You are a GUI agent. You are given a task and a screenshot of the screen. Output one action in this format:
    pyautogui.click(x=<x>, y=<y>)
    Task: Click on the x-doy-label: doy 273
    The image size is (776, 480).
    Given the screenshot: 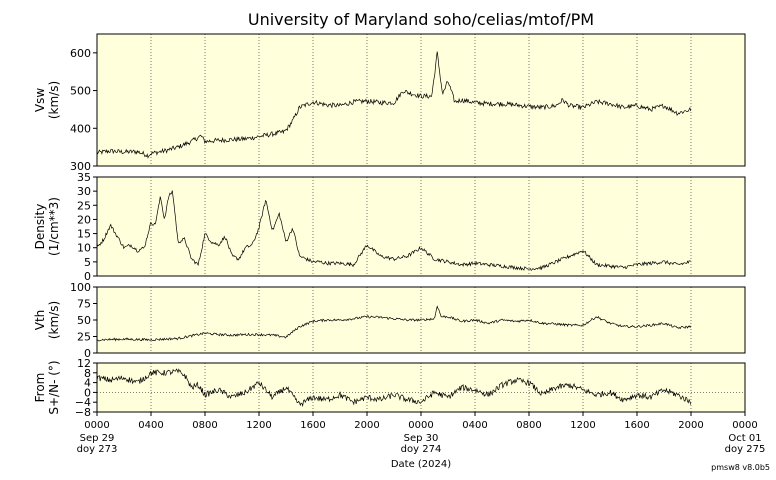 What is the action you would take?
    pyautogui.click(x=97, y=449)
    